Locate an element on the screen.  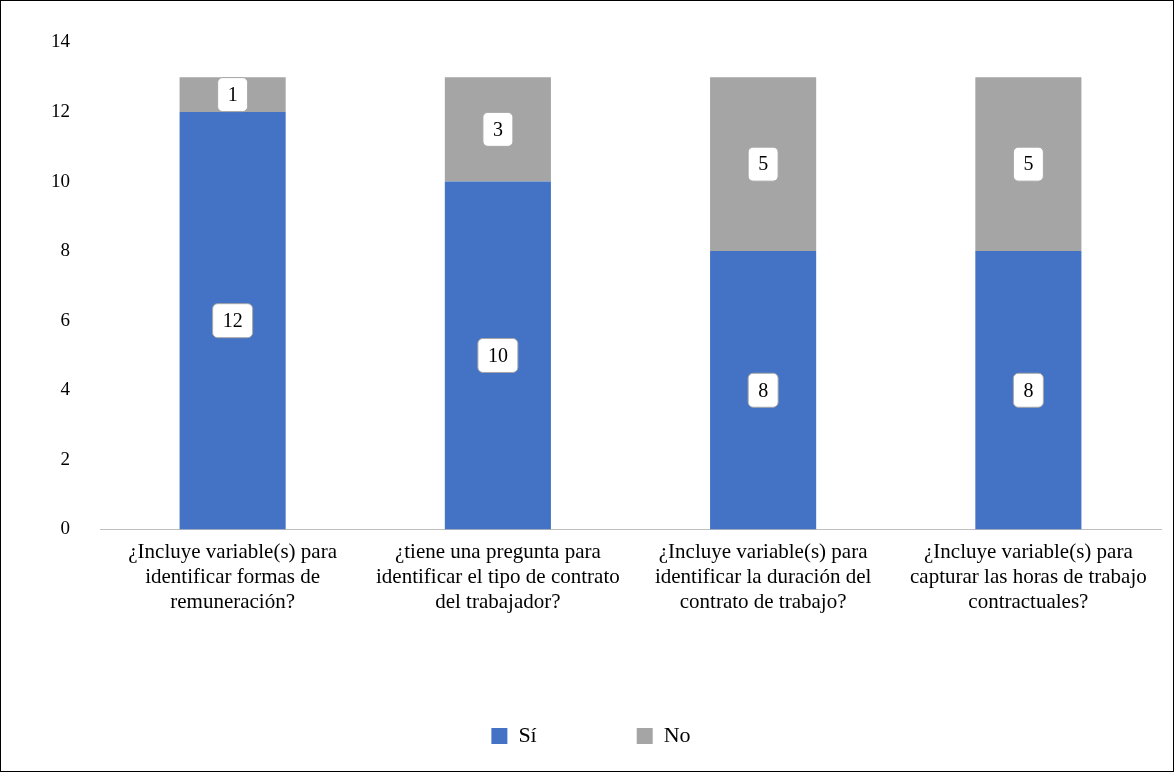
y-tick-label: 12 is located at coordinates (60, 110).